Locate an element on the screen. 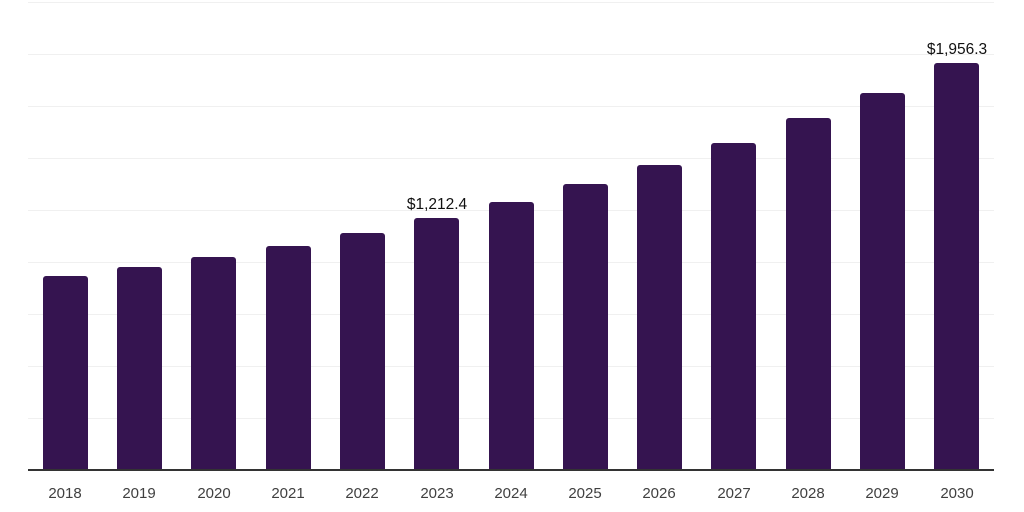 Image resolution: width=1024 pixels, height=512 pixels. bar-2027 is located at coordinates (733, 306).